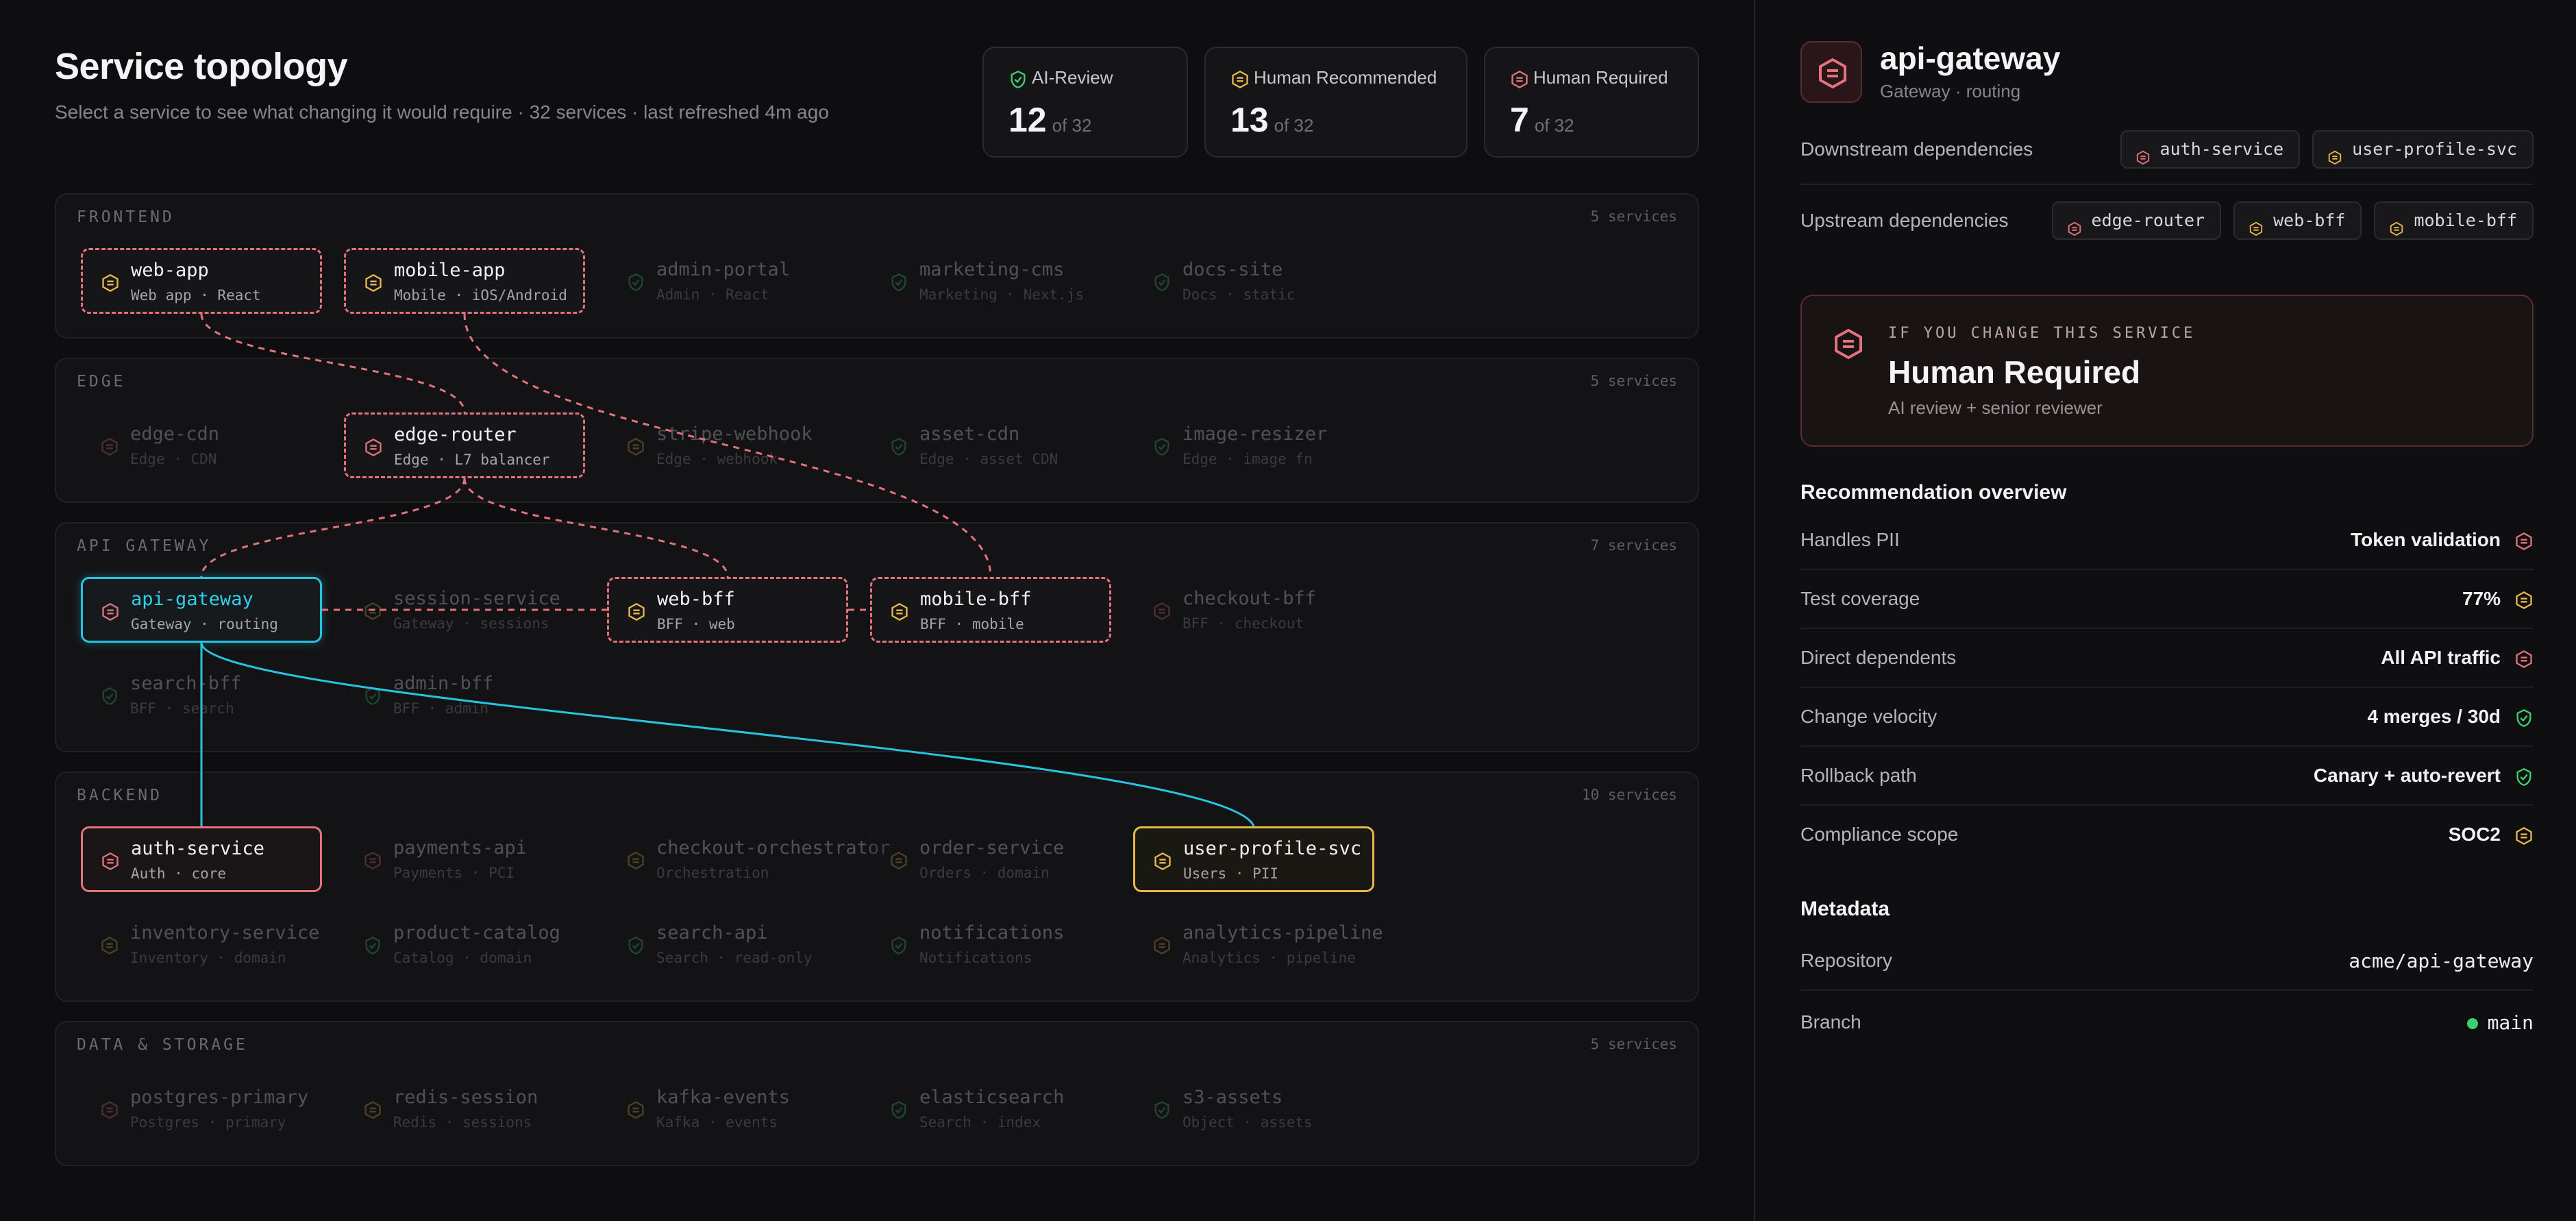 This screenshot has height=1221, width=2576. Describe the element at coordinates (464, 1109) in the screenshot. I see `service-node-redis-session: redis-session Redis · sessions` at that location.